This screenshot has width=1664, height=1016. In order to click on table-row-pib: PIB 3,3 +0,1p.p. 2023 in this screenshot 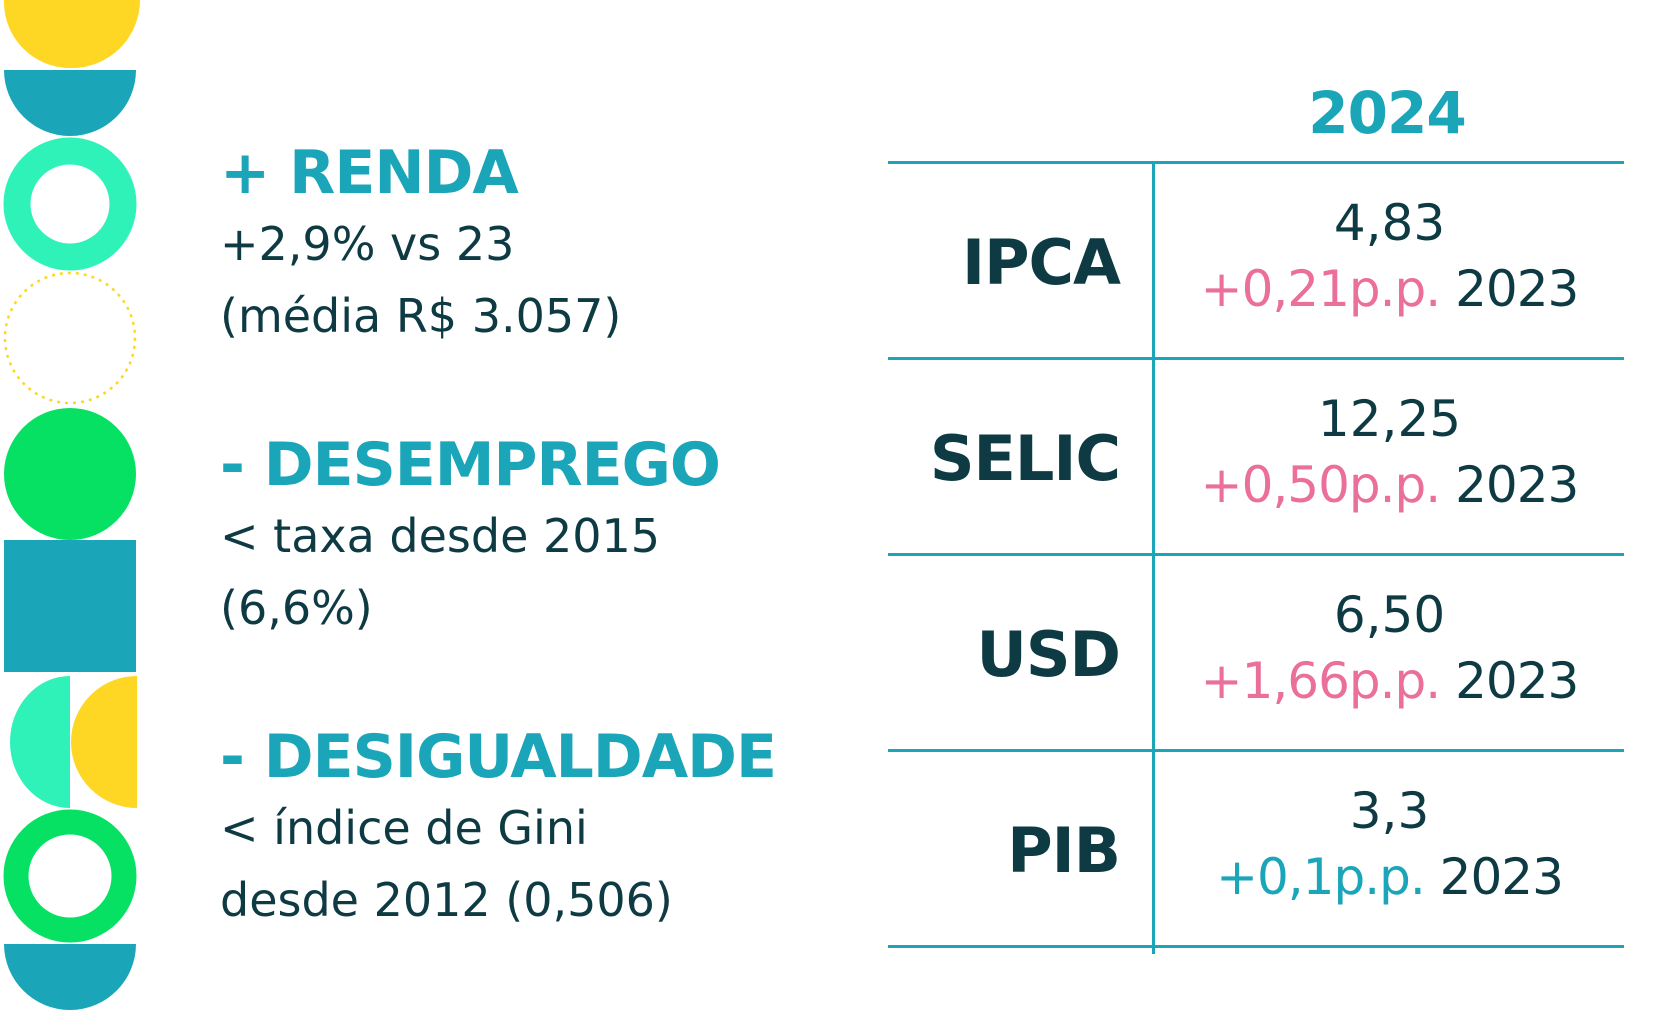, I will do `click(1256, 850)`.